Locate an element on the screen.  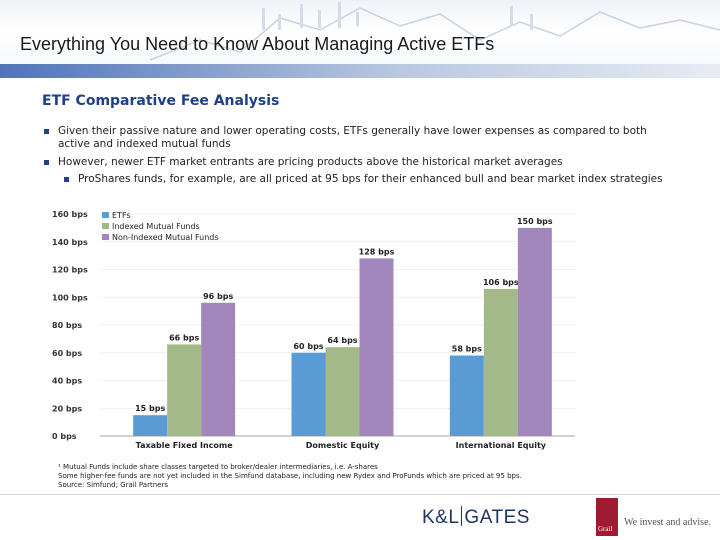
y-tick-label: 40 bps is located at coordinates (67, 381).